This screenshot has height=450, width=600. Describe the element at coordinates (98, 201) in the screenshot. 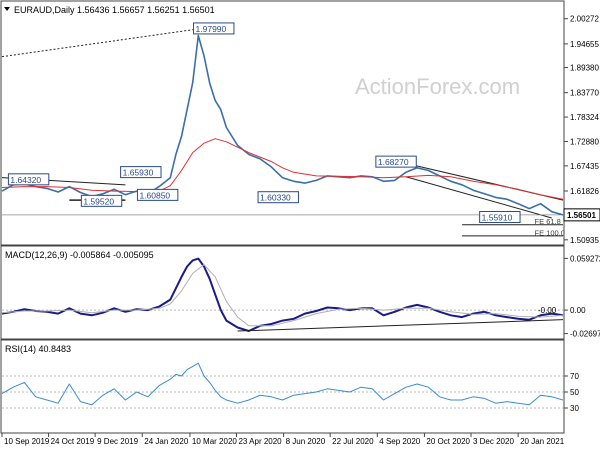

I see `price-annotation-label: 1.59520` at that location.